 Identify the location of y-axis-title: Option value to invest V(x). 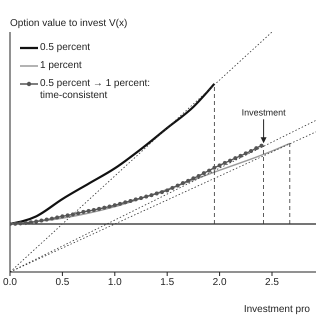
(69, 23).